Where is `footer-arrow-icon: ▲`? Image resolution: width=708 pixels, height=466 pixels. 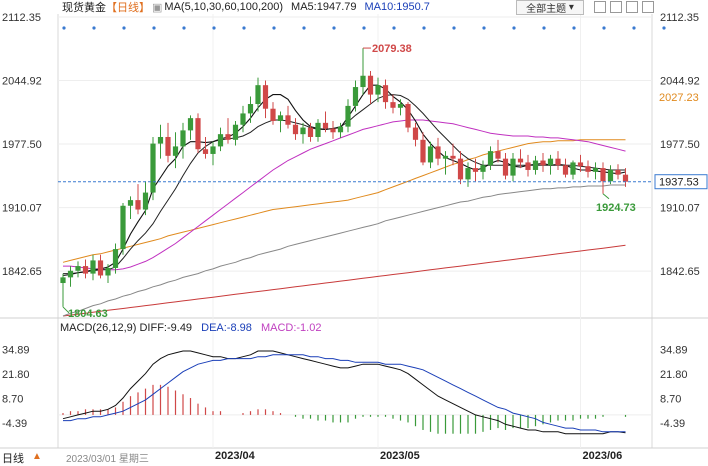 footer-arrow-icon: ▲ is located at coordinates (37, 456).